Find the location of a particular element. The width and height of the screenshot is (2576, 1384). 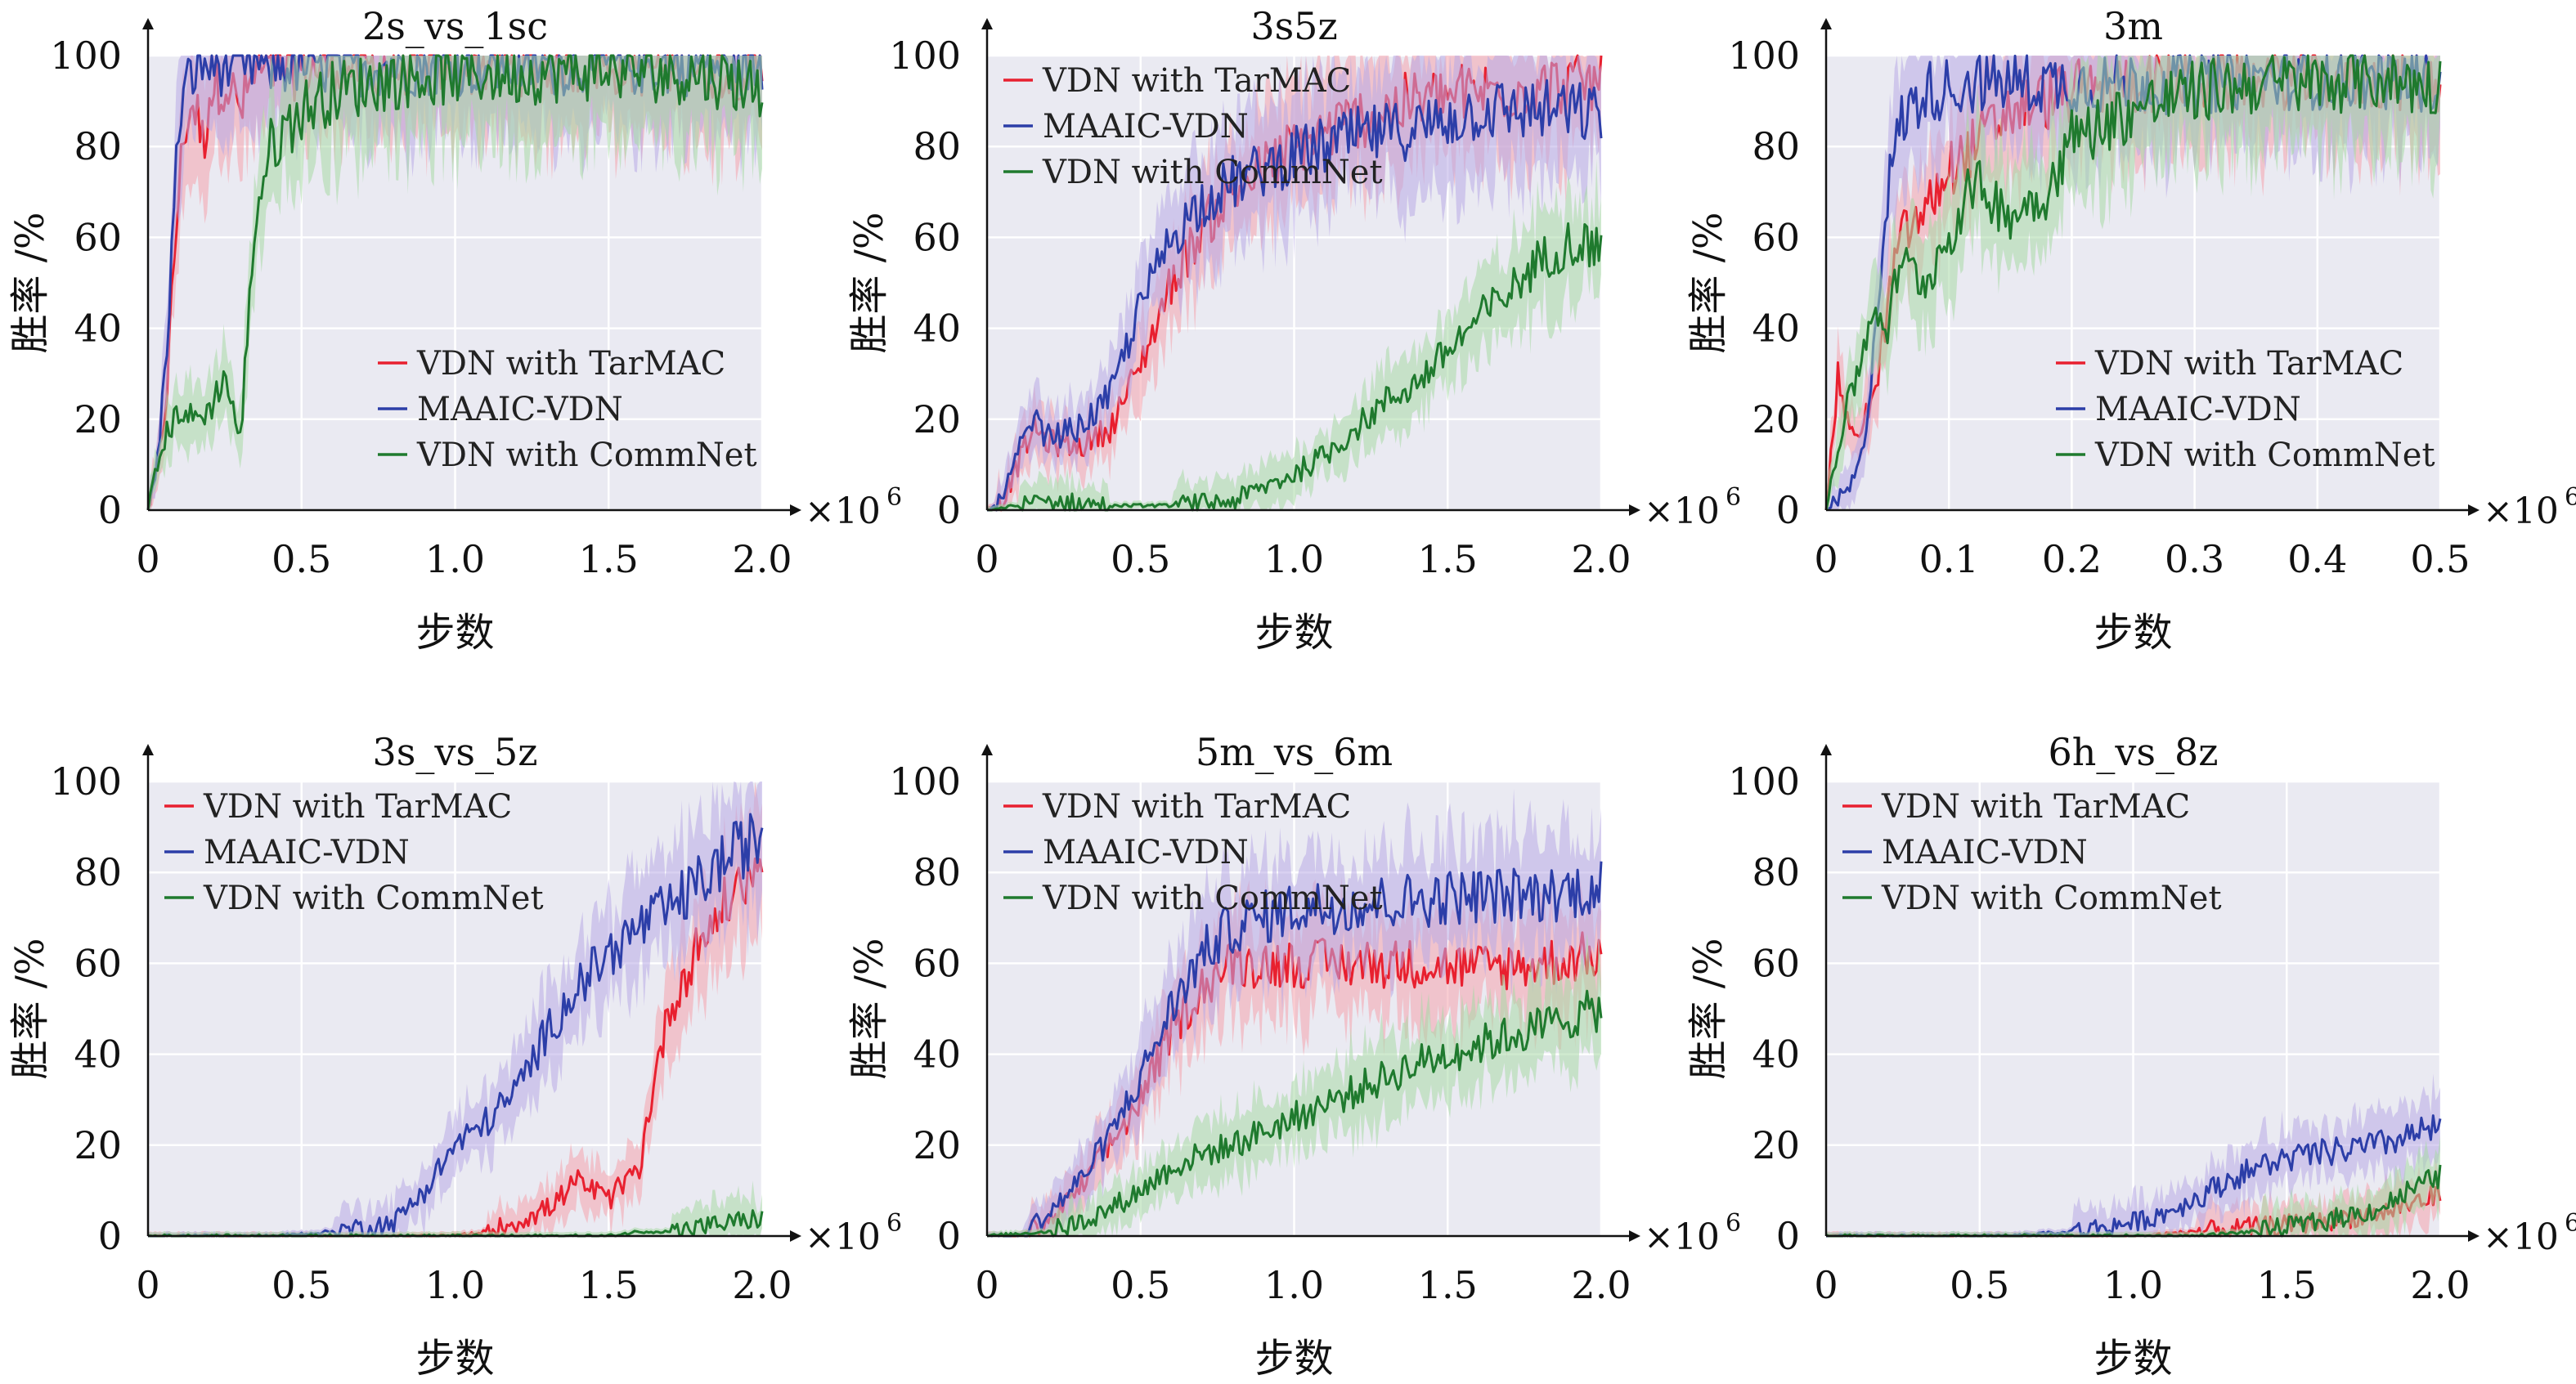

chart-title: 6h_vs_8z is located at coordinates (2134, 752).